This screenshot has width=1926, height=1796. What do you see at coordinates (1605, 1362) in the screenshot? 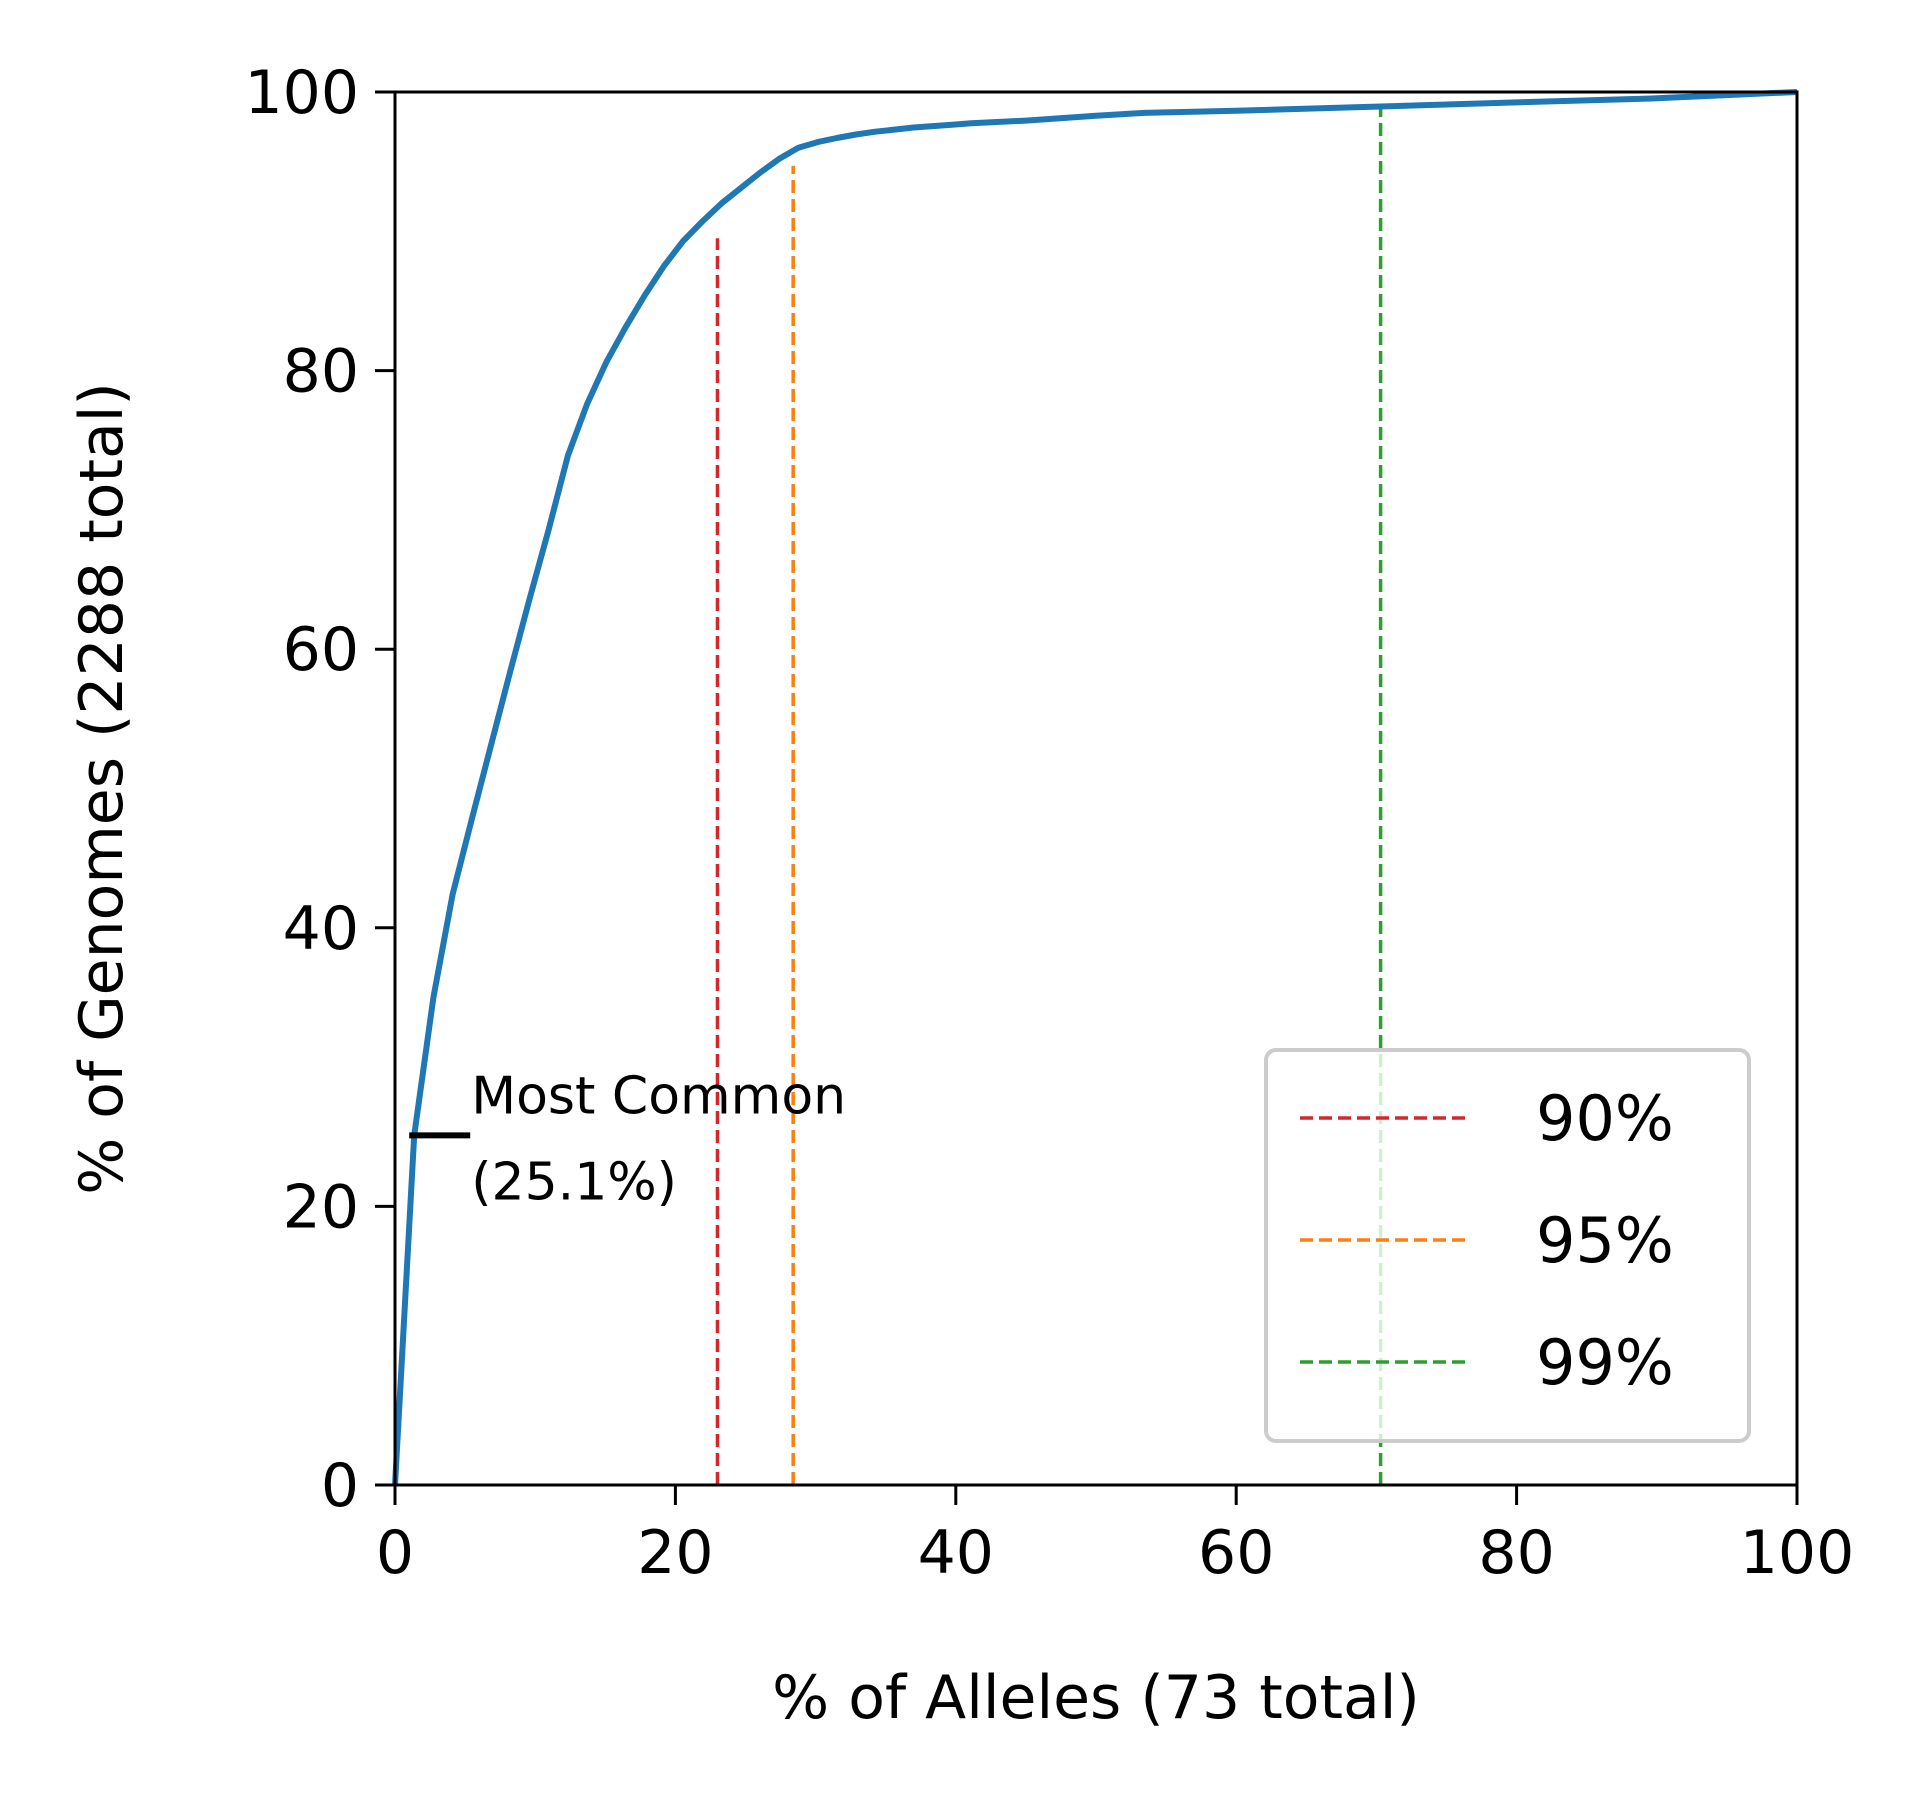
I see `legend-label-99: 99%` at bounding box center [1605, 1362].